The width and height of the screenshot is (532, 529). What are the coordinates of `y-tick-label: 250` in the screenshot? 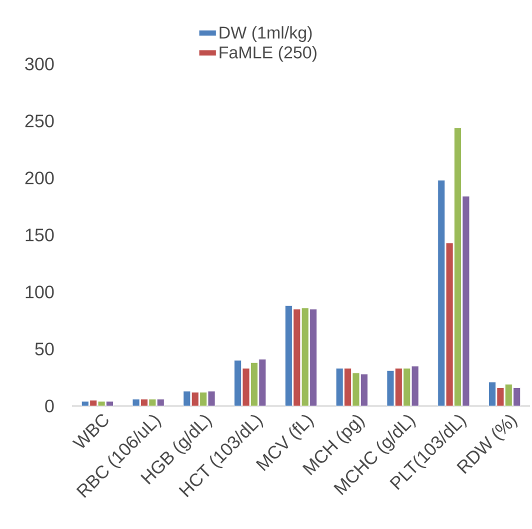 It's located at (39, 121).